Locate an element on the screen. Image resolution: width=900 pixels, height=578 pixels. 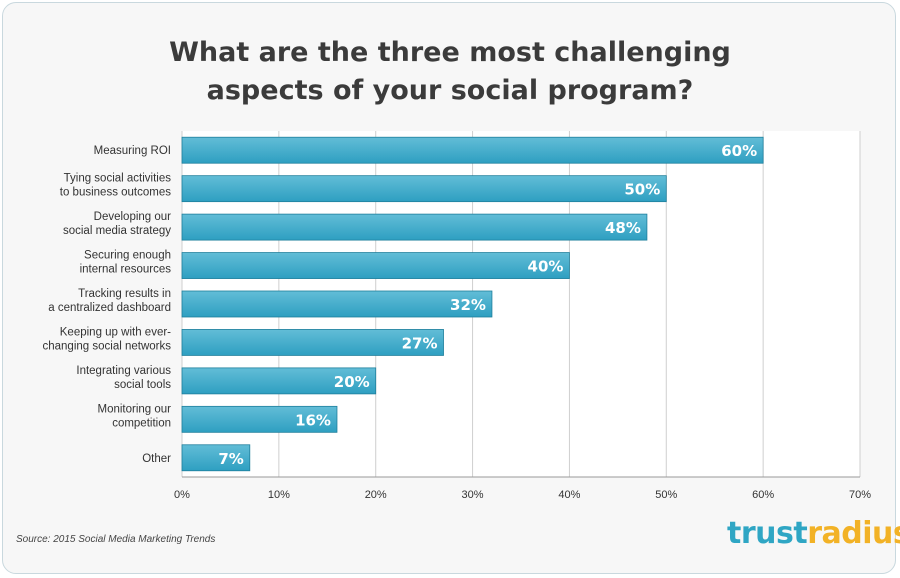
x-tick-label: 60% is located at coordinates (763, 495).